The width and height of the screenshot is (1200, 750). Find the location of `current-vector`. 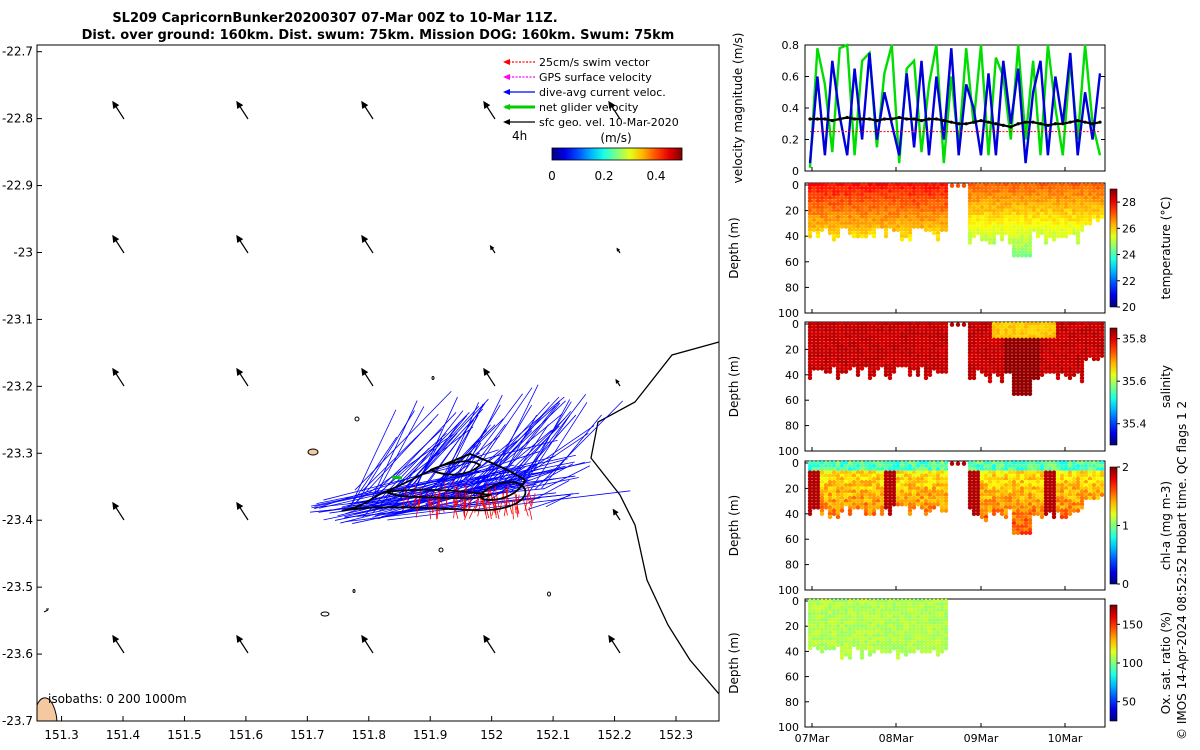

current-vector is located at coordinates (540, 446).